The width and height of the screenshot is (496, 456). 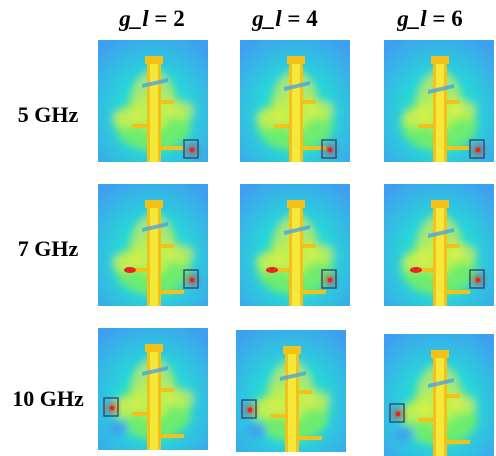 I want to click on row-header-10ghz: 10 GHz, so click(x=48, y=398).